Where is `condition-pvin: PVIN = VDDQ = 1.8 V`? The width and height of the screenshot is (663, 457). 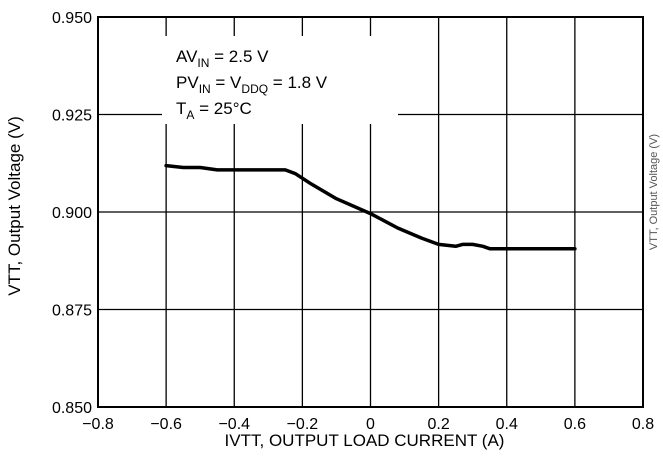
condition-pvin: PVIN = VDDQ = 1.8 V is located at coordinates (252, 84).